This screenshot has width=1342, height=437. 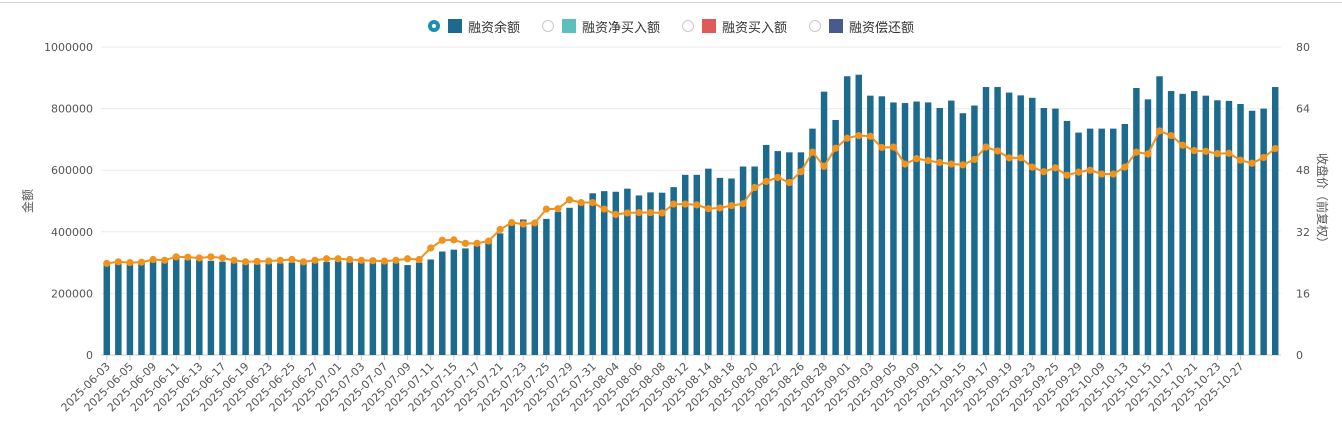 What do you see at coordinates (1322, 201) in the screenshot?
I see `y-right-axis-title: 收盘价（前复权）` at bounding box center [1322, 201].